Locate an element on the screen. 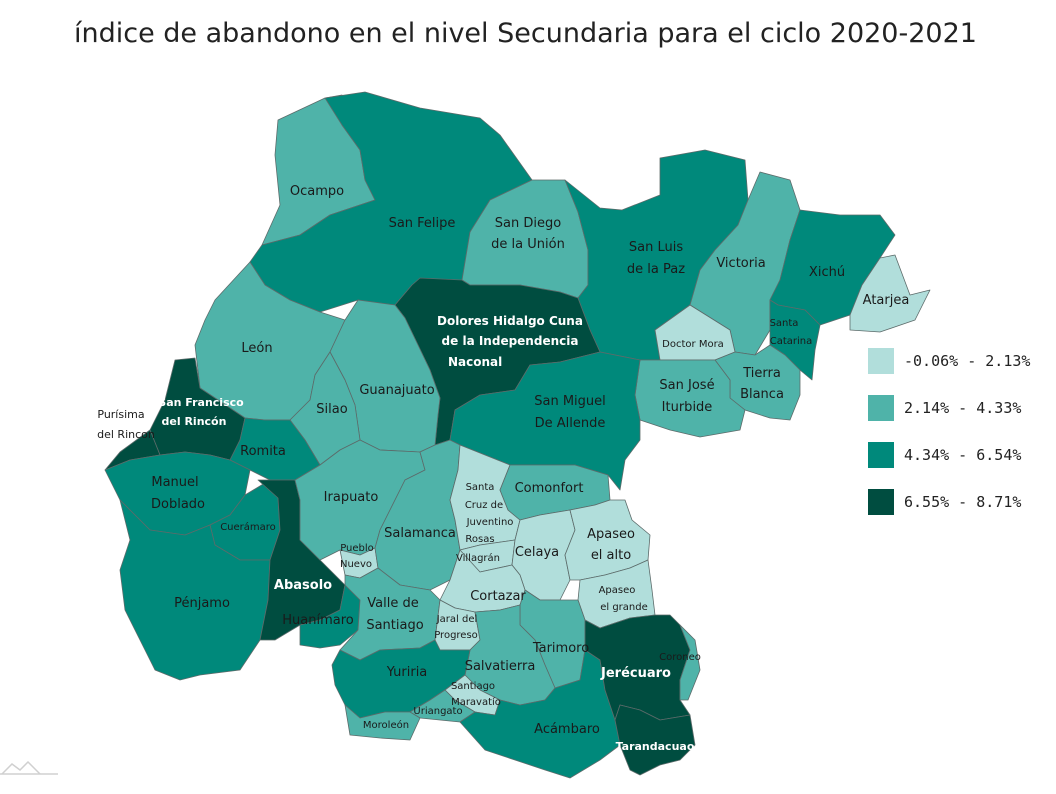 This screenshot has height=794, width=1056. label-santa-cruz-2: Cruz de is located at coordinates (484, 505).